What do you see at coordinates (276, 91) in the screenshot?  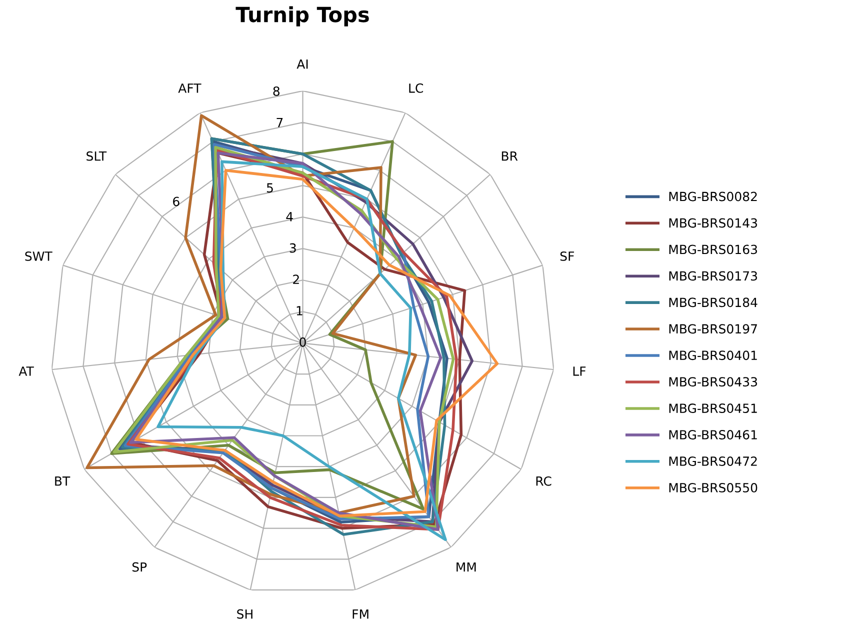 I see `y-tick-label: 8` at bounding box center [276, 91].